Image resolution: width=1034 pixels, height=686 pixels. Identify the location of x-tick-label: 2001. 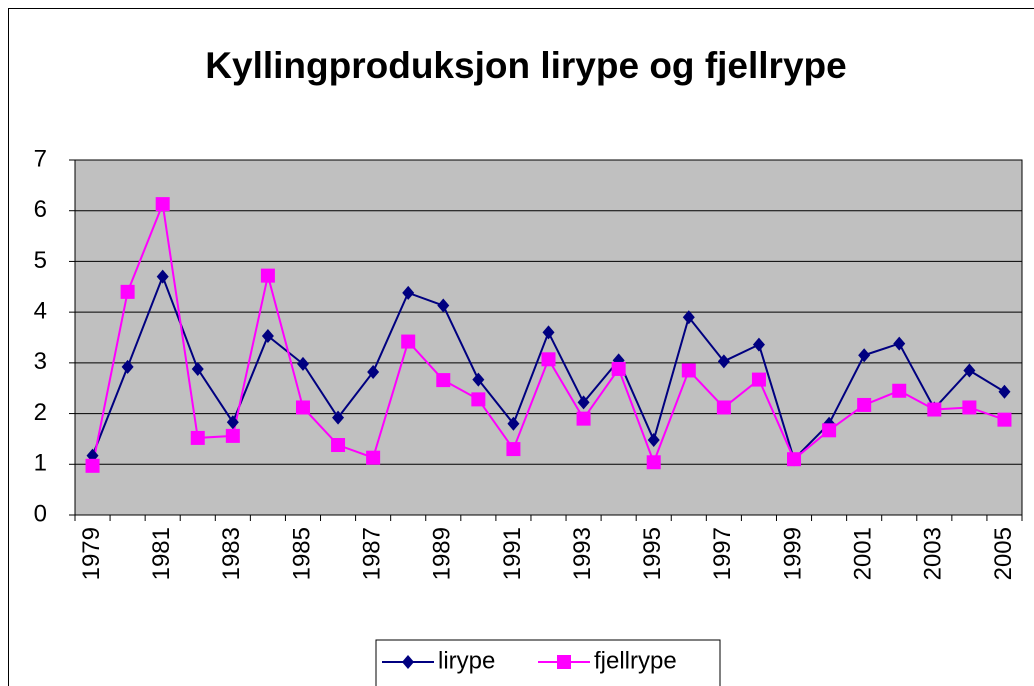
(863, 553).